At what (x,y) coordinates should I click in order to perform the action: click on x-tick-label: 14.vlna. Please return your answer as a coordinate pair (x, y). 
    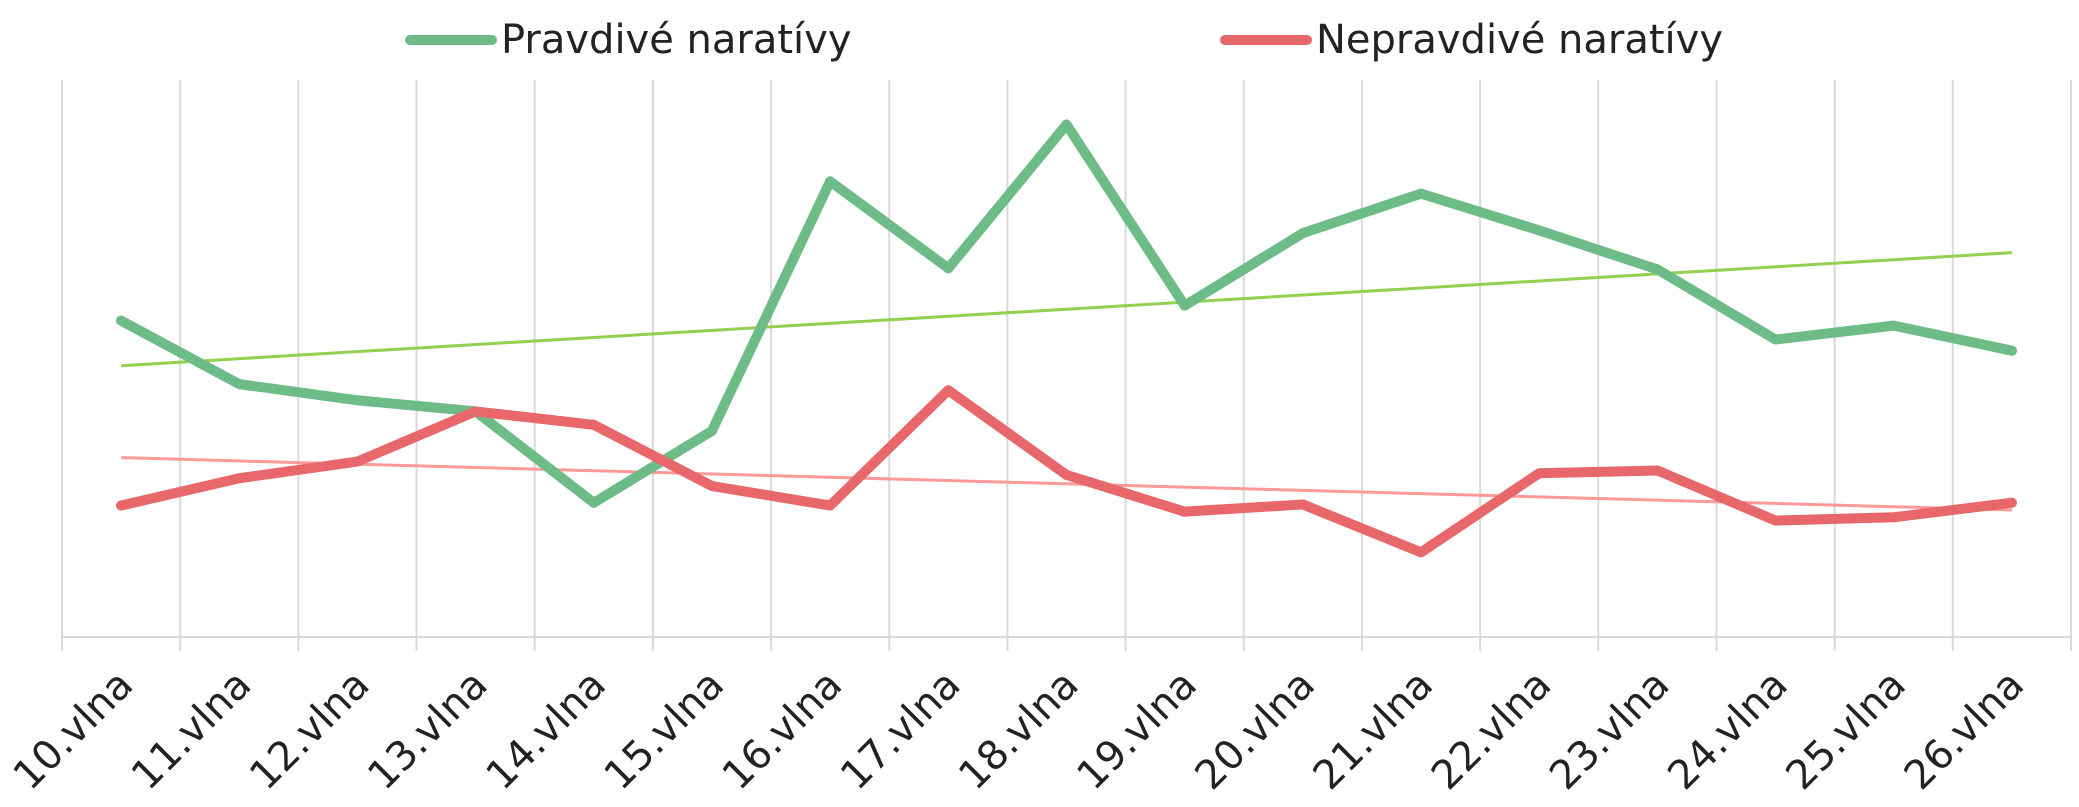
    Looking at the image, I should click on (545, 730).